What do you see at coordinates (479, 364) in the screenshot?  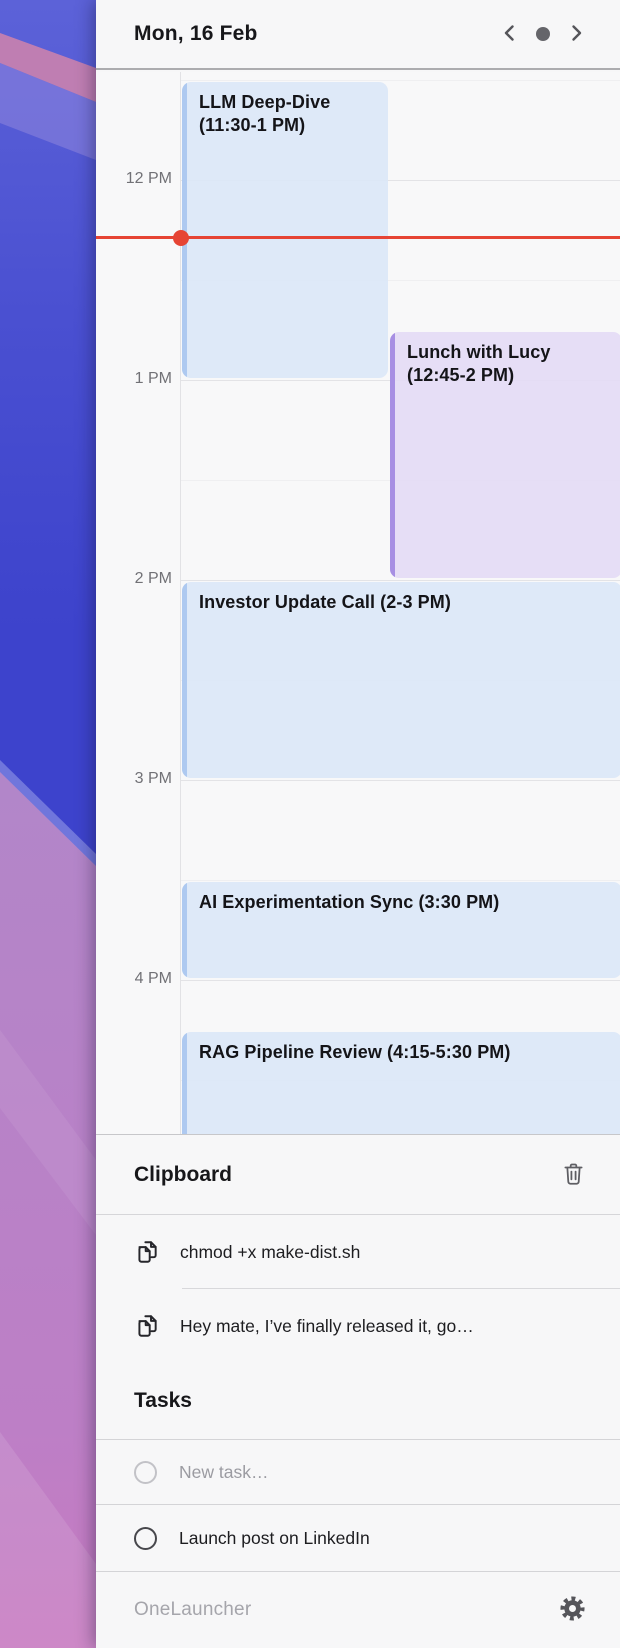 I see `event-title: Lunch with Lucy (12:45-2 PM)` at bounding box center [479, 364].